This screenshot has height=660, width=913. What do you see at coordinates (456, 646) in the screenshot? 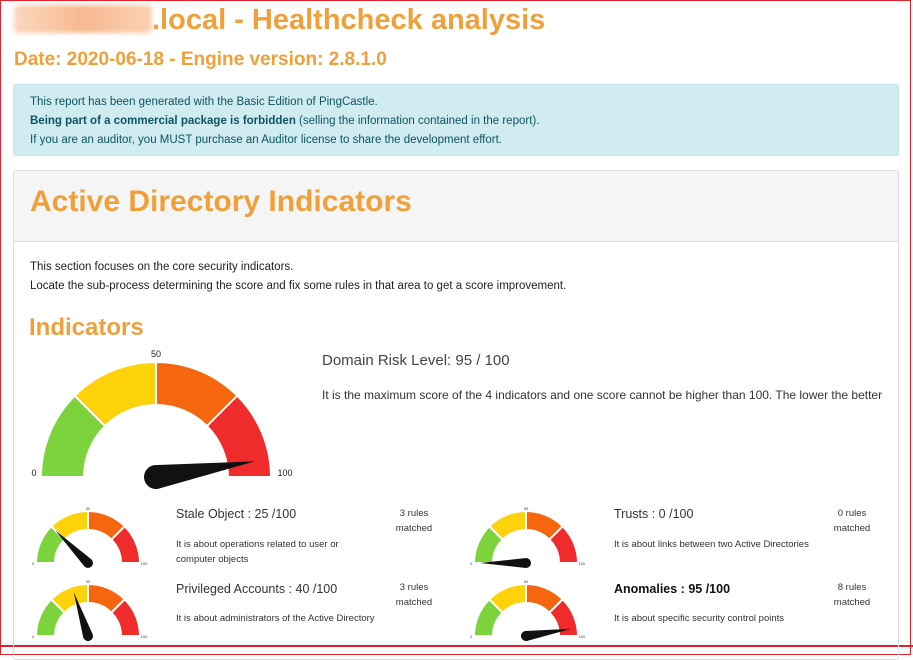
I see `frame-divider` at bounding box center [456, 646].